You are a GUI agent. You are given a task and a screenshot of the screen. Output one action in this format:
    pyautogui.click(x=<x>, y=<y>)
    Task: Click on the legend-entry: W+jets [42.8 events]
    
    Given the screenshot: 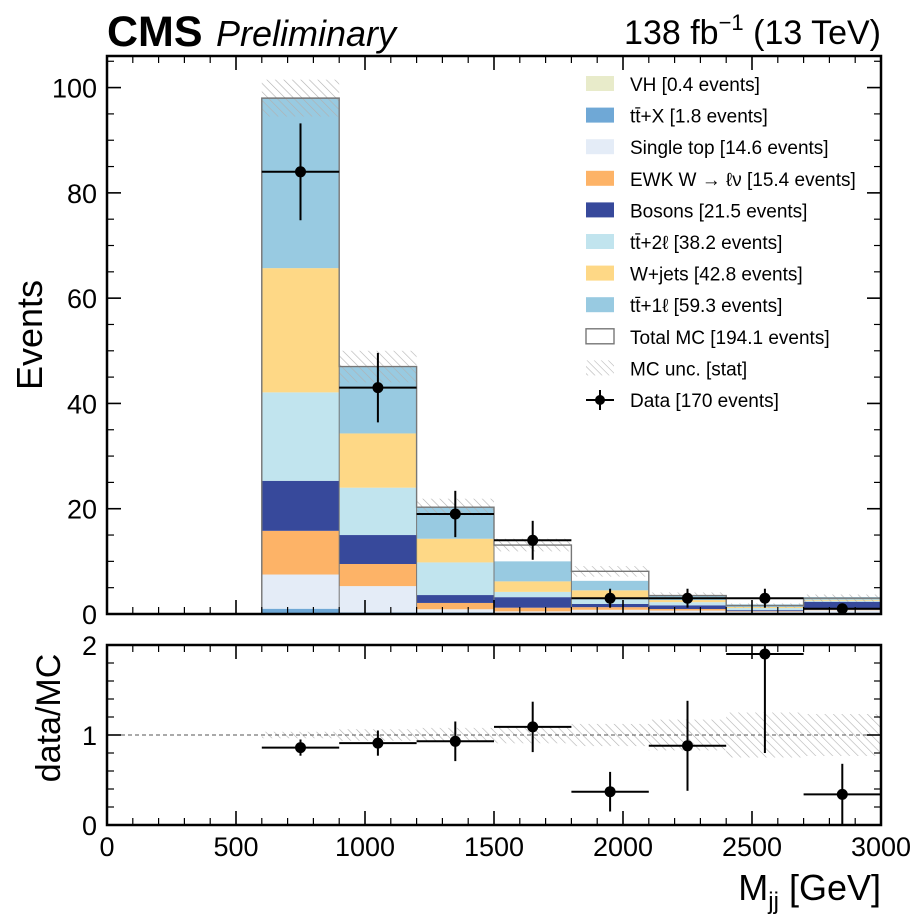 What is the action you would take?
    pyautogui.click(x=694, y=275)
    